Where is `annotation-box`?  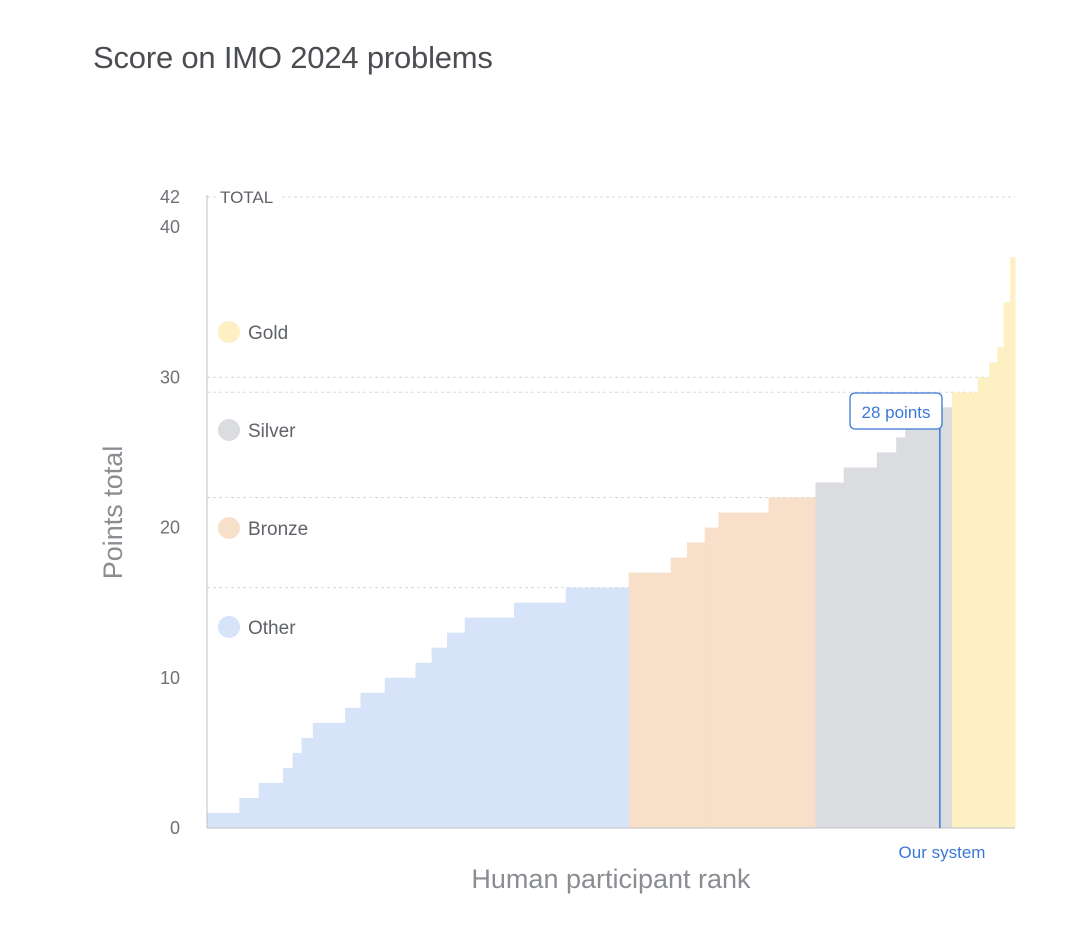
annotation-box is located at coordinates (896, 411).